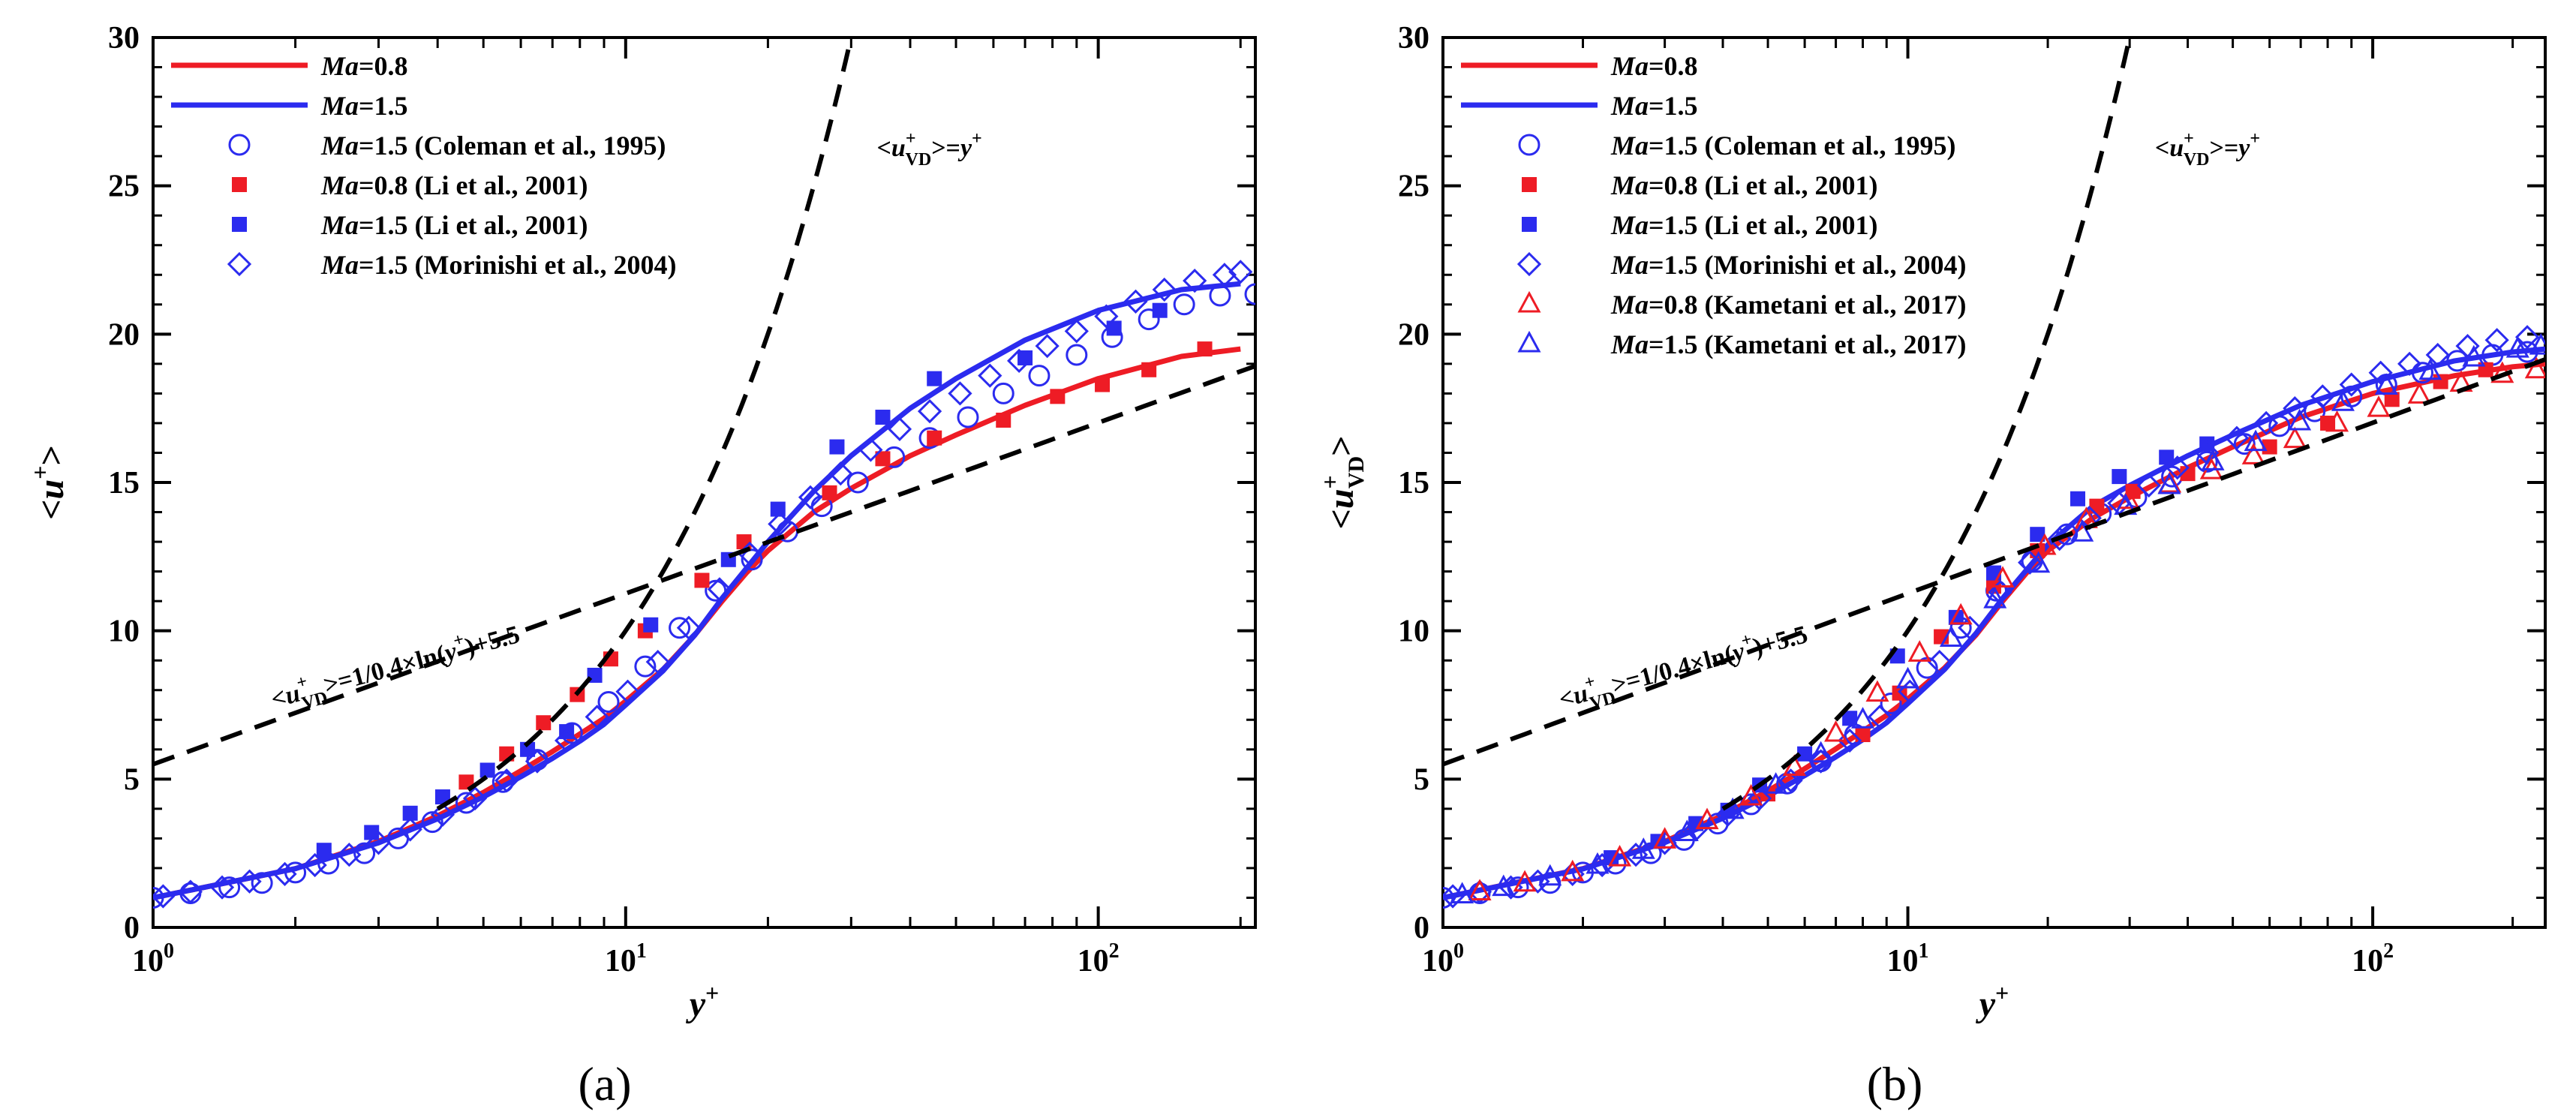 The image size is (2576, 1115). What do you see at coordinates (1413, 632) in the screenshot?
I see `y-tick-label: 10` at bounding box center [1413, 632].